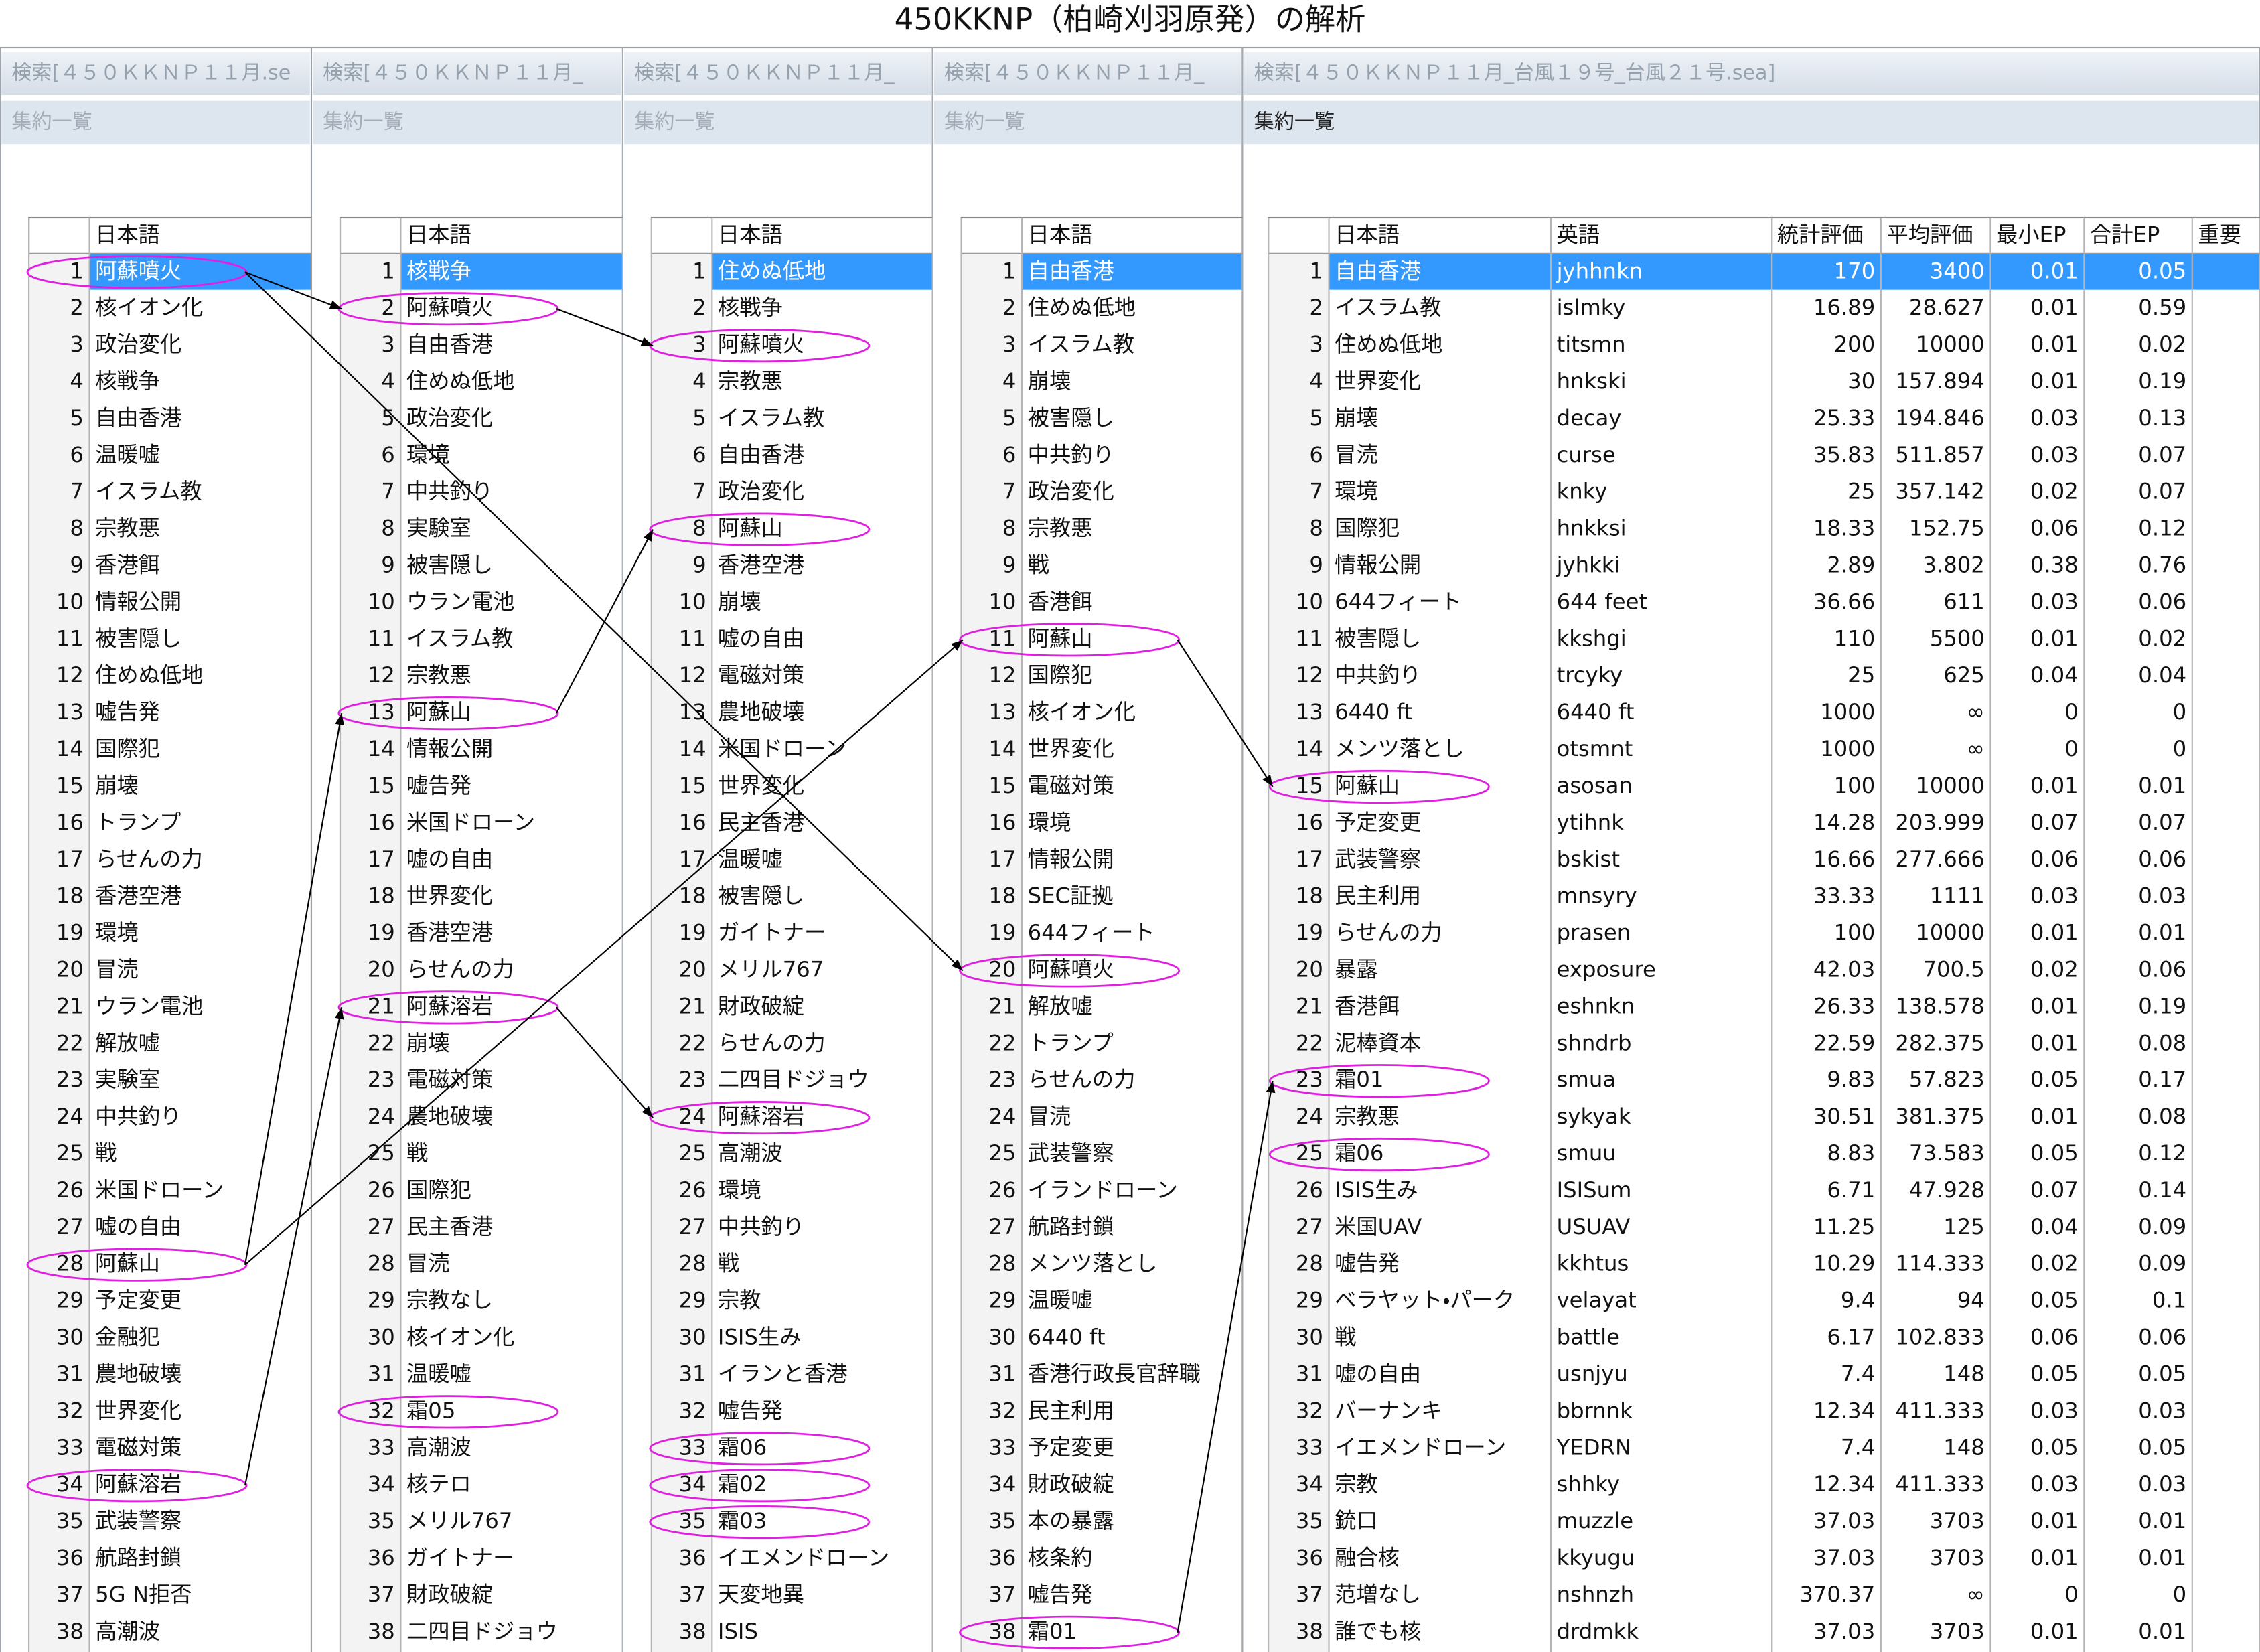 This screenshot has height=1652, width=2260. I want to click on cell: 511.857, so click(1939, 455).